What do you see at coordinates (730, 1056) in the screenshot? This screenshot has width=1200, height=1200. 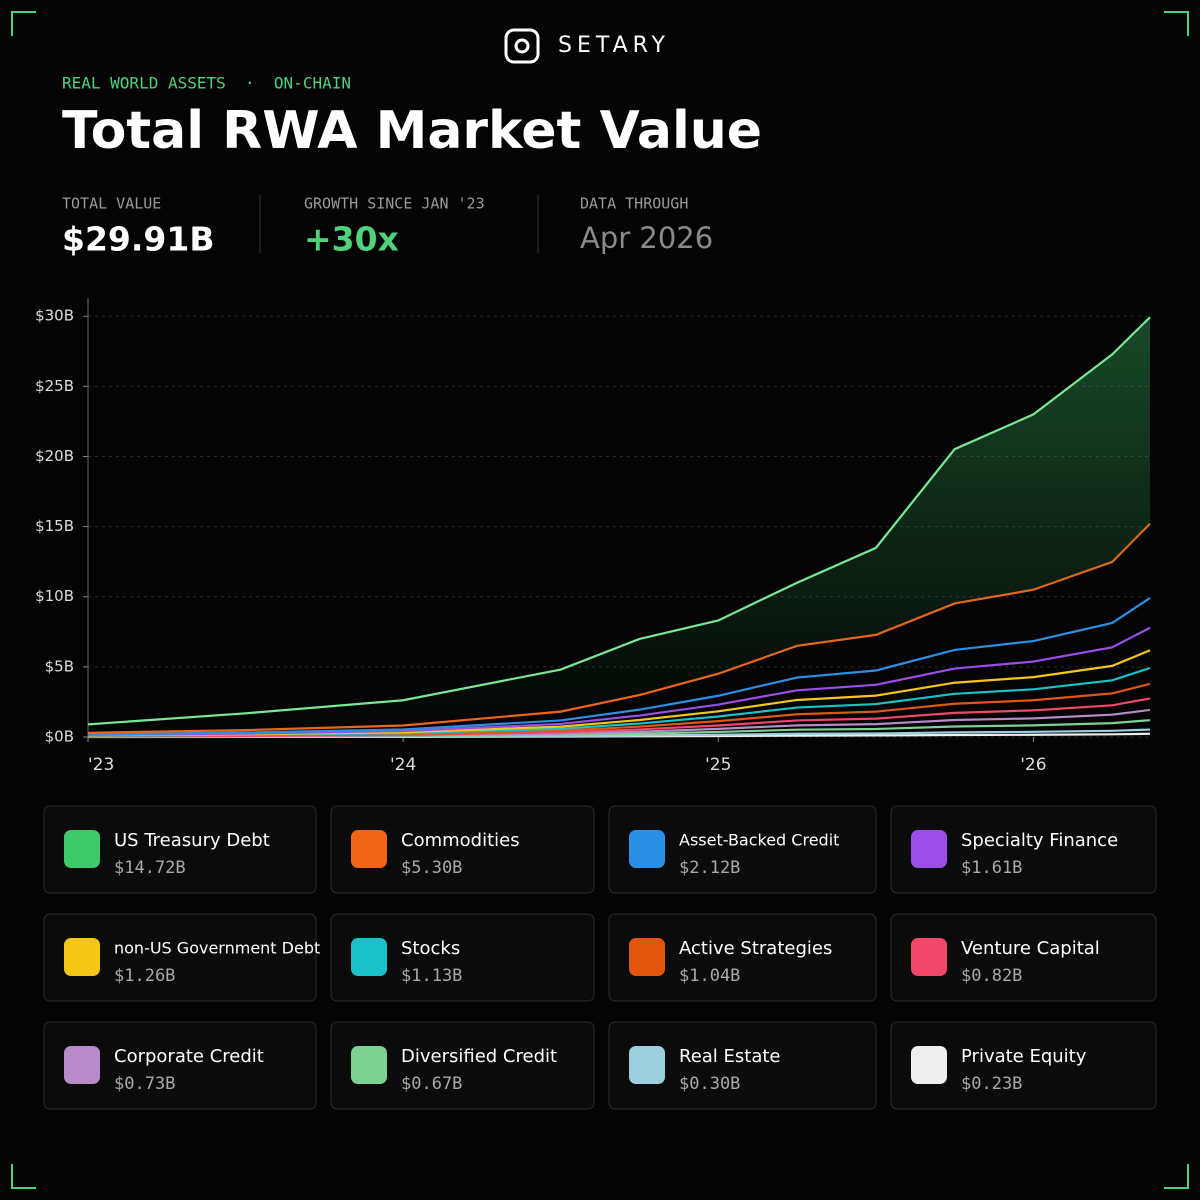 I see `legend-name: Real Estate` at bounding box center [730, 1056].